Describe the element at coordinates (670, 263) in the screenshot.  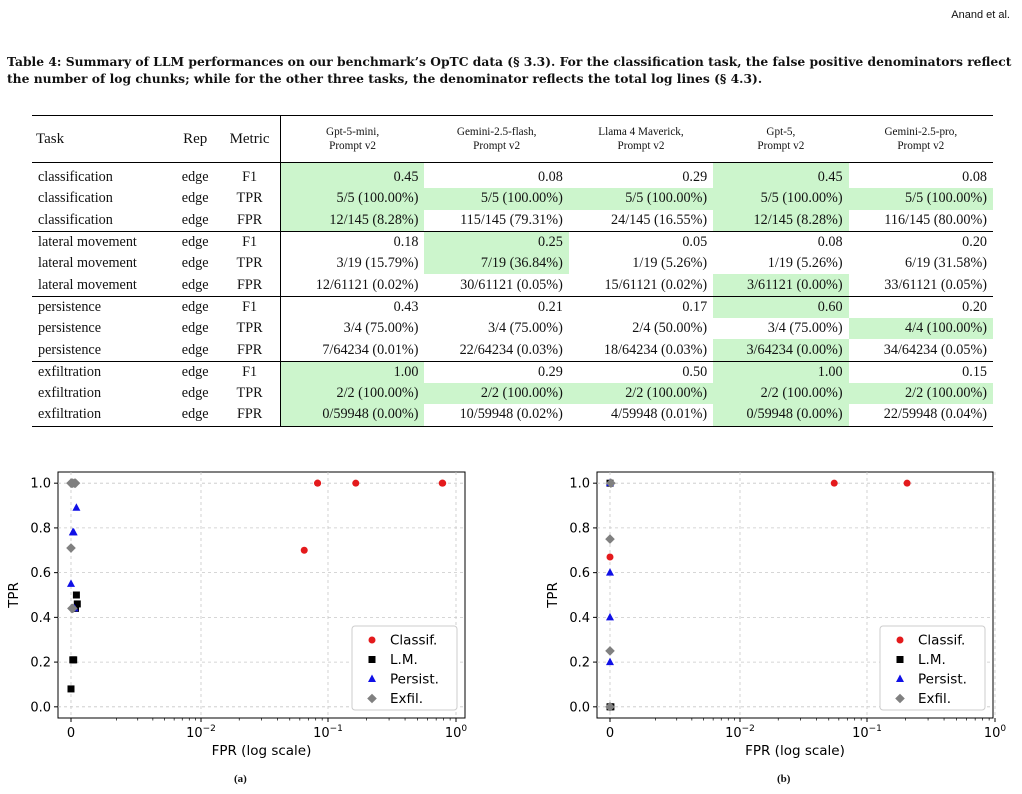
I see `cell-value: 1/19 (5.26%)` at that location.